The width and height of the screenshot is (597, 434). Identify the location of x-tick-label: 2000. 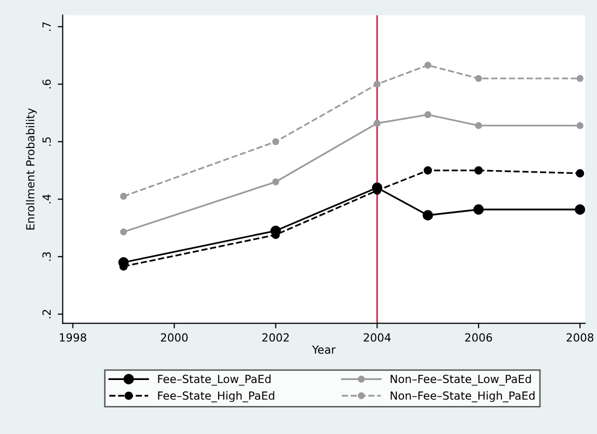
(174, 337).